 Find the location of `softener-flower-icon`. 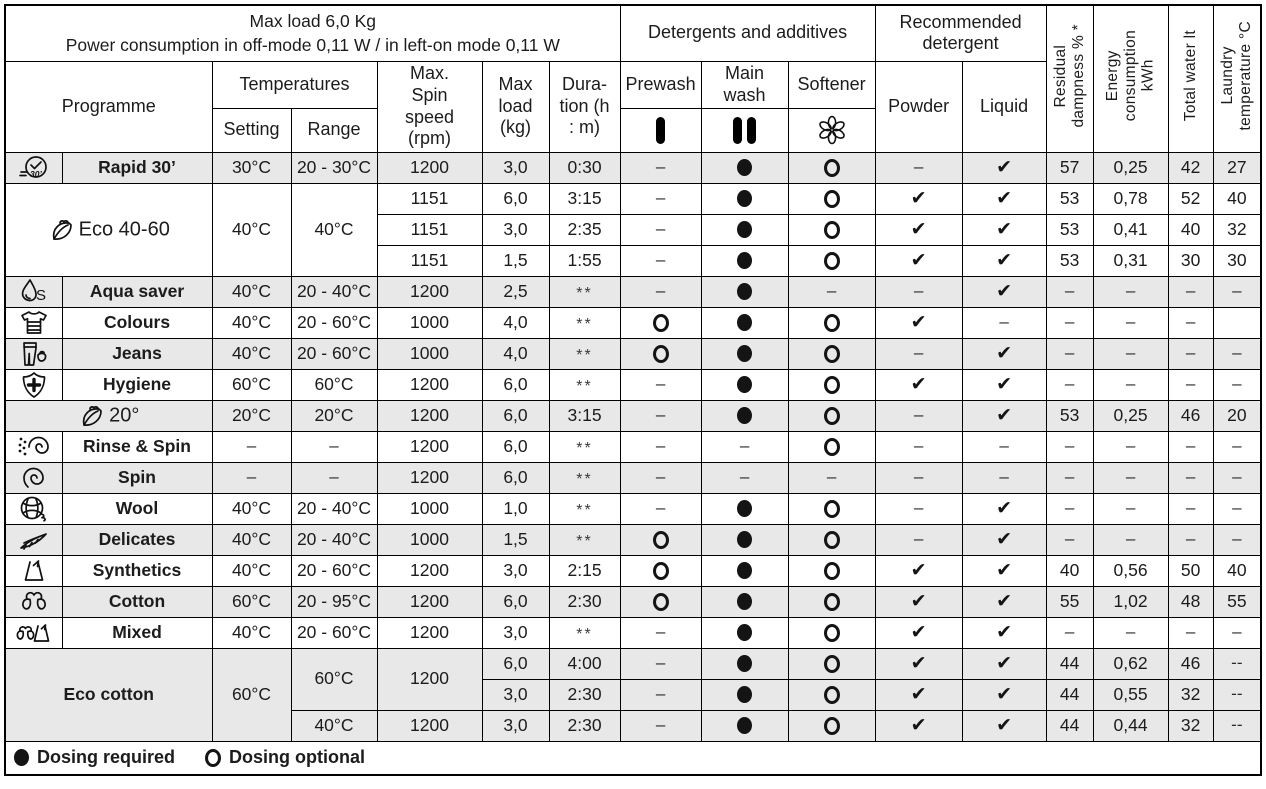

softener-flower-icon is located at coordinates (832, 130).